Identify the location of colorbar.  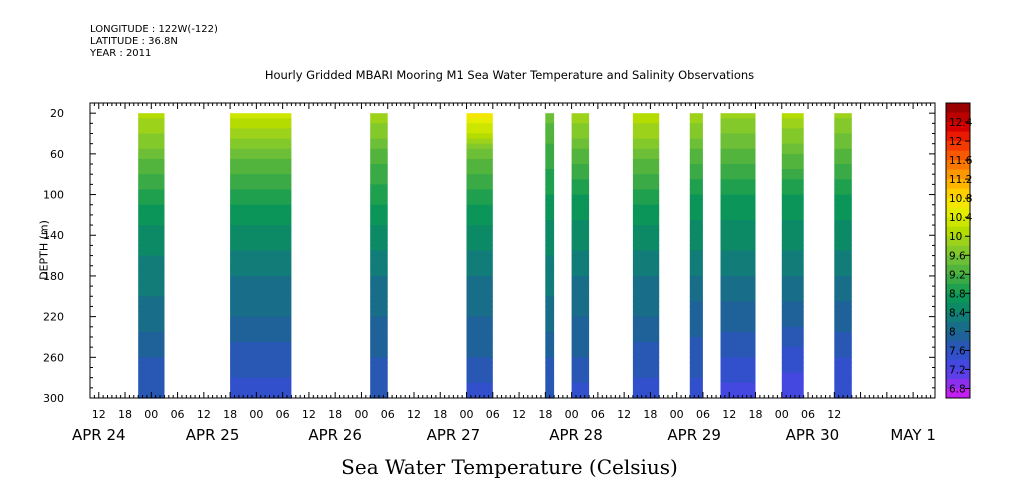
(958, 251).